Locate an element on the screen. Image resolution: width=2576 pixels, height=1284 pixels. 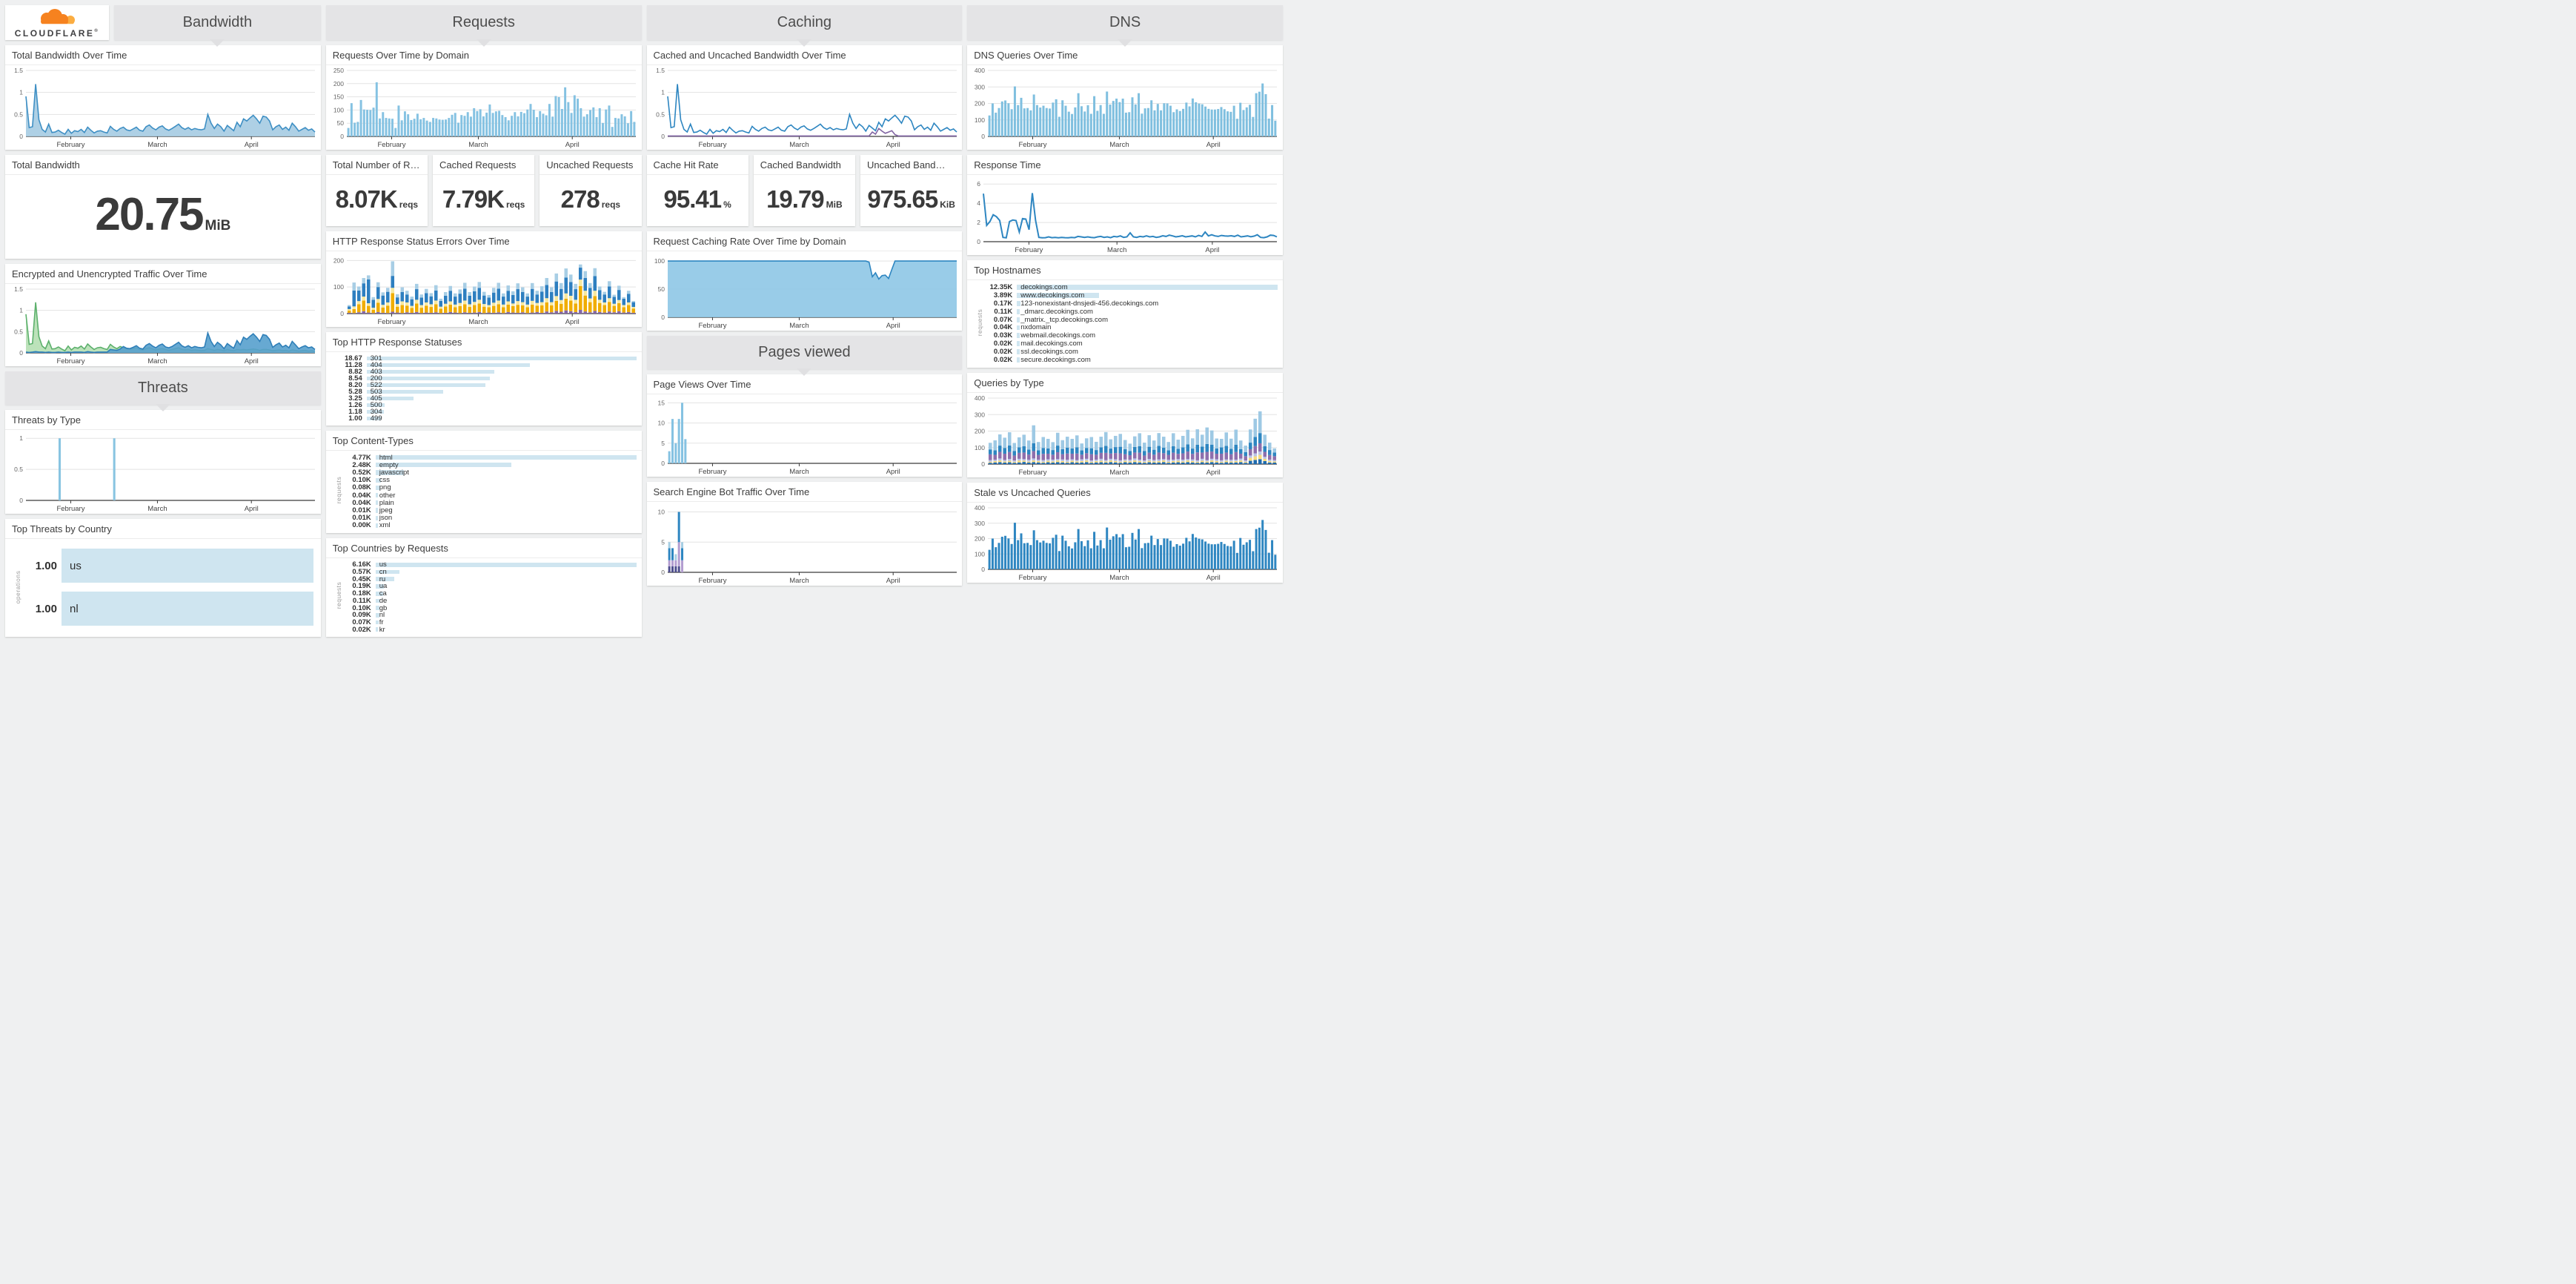
list-row-label: html is located at coordinates (386, 458).